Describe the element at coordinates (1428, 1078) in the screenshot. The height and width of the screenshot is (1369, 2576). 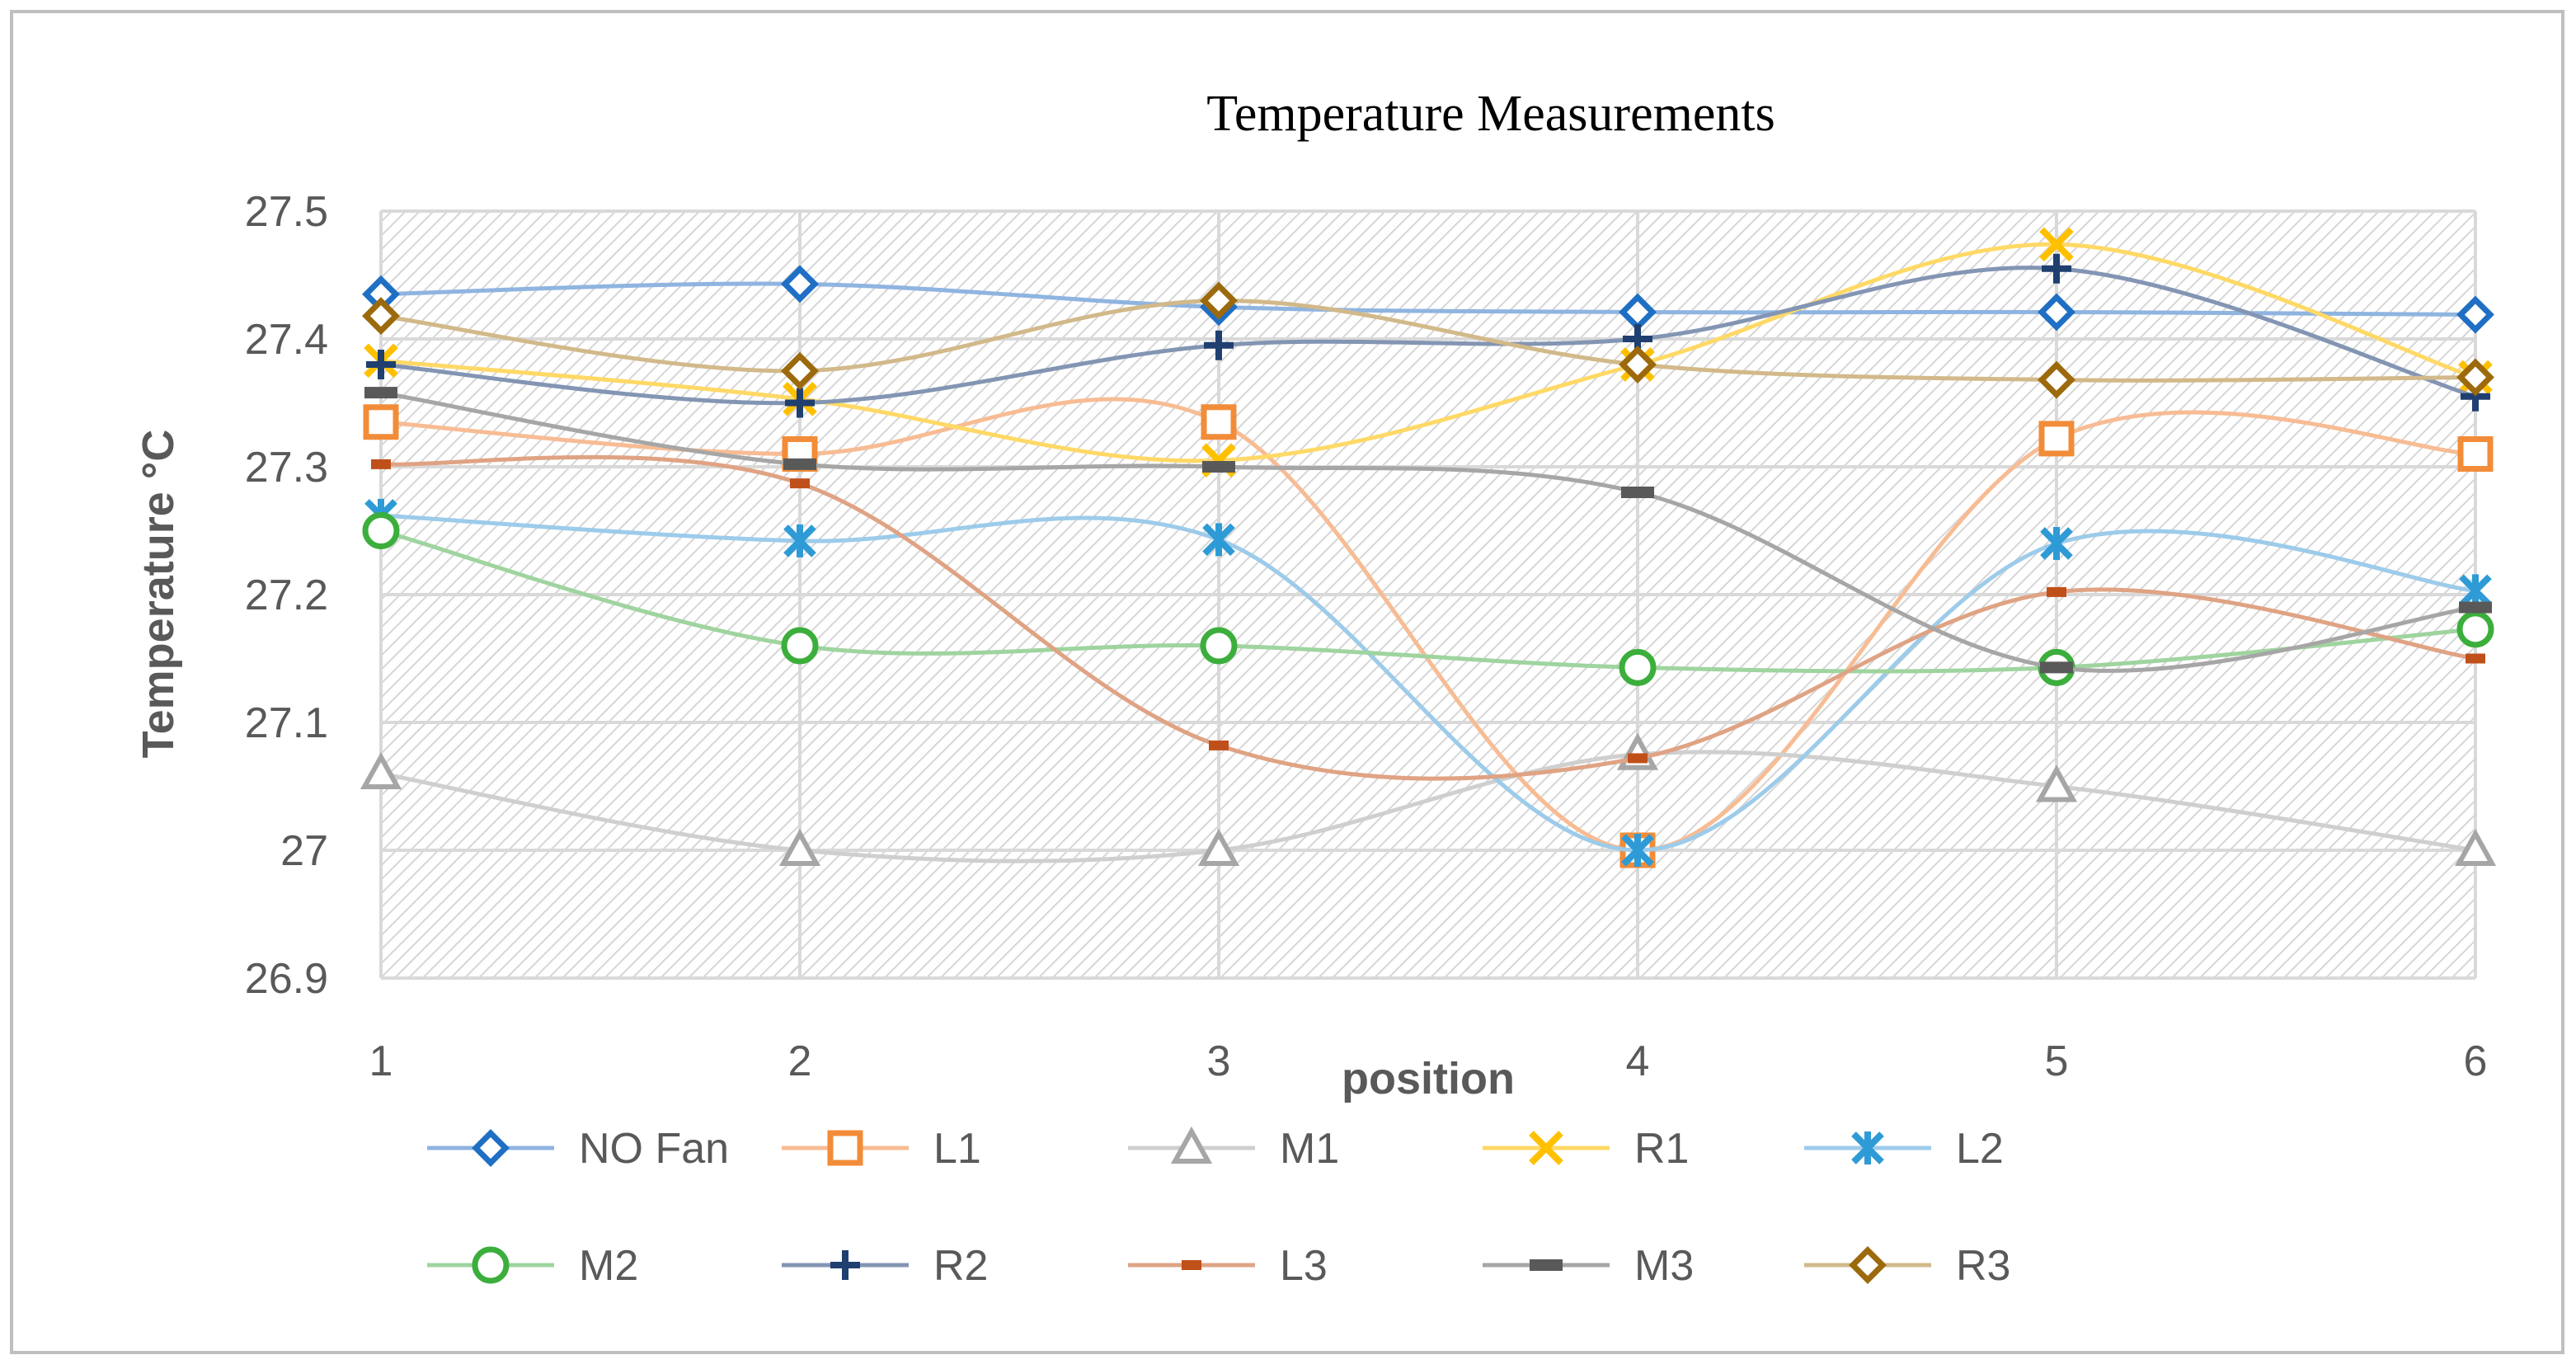
I see `x-axis-label: position` at that location.